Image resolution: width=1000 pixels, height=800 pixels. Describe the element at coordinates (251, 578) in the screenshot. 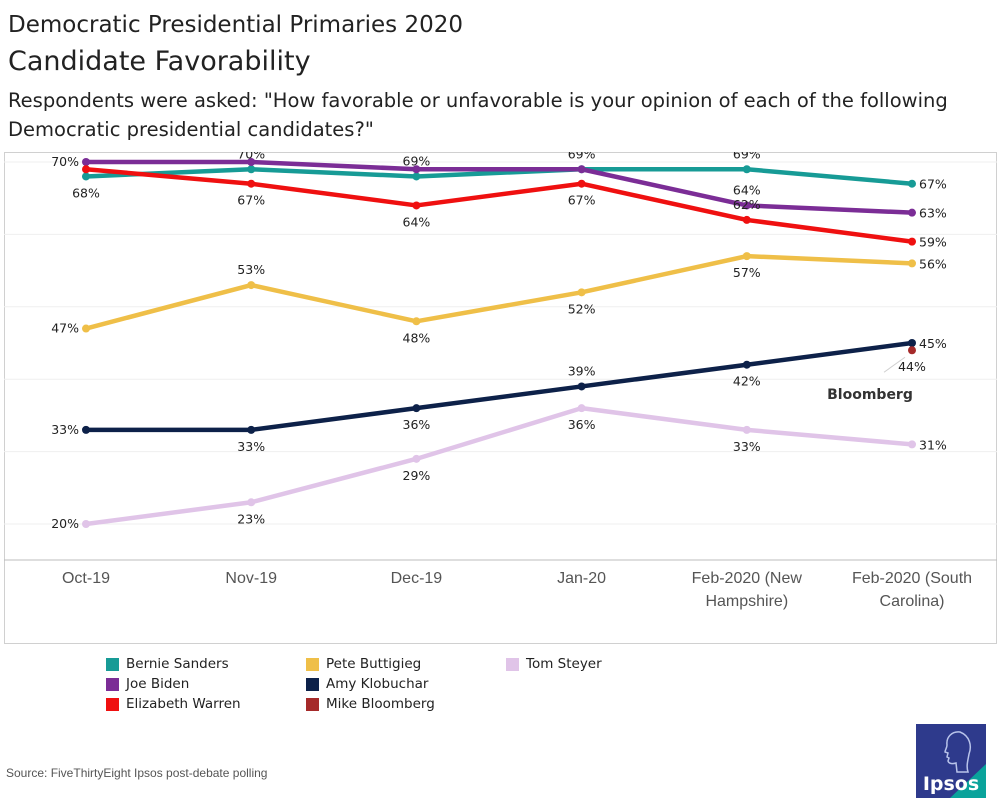

I see `x-tick-label: Nov-19` at that location.